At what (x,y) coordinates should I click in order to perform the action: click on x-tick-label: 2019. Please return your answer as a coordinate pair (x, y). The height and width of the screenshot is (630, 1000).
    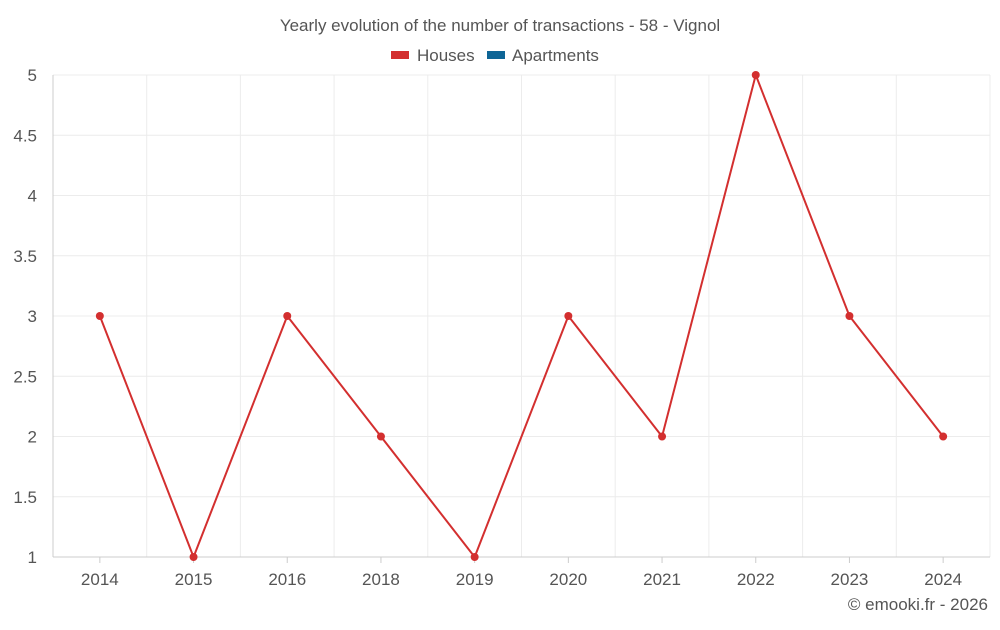
    Looking at the image, I should click on (475, 579).